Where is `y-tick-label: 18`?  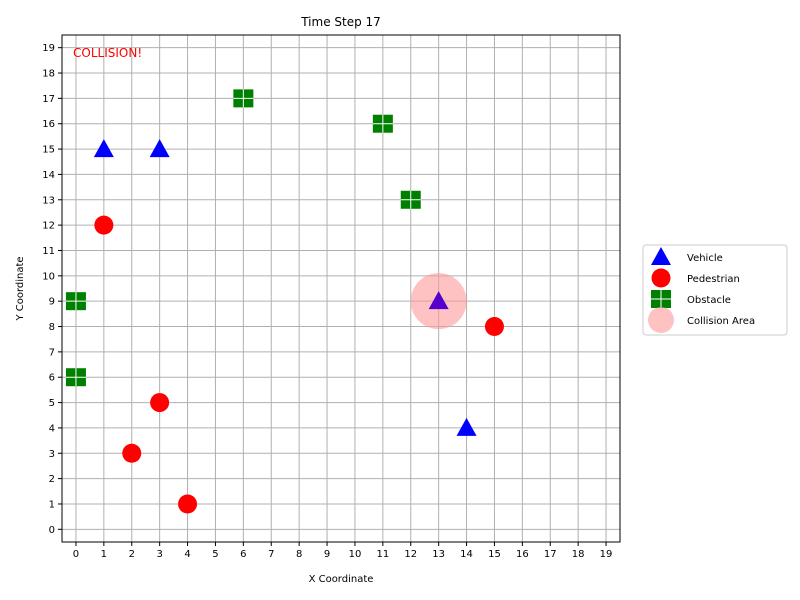 y-tick-label: 18 is located at coordinates (48, 74).